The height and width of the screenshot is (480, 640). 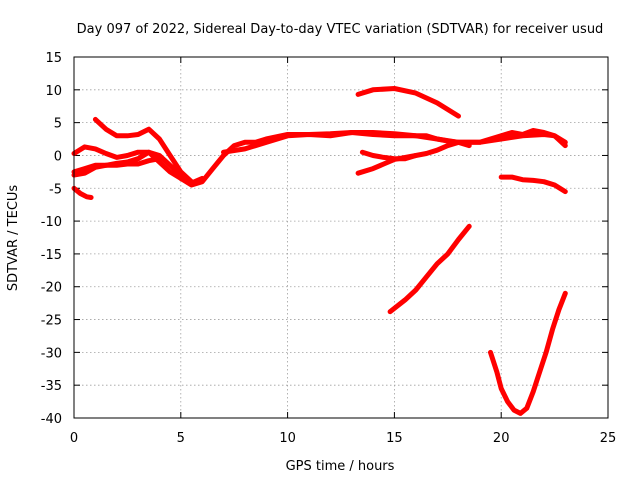 What do you see at coordinates (51, 353) in the screenshot?
I see `y-tick-label: -30` at bounding box center [51, 353].